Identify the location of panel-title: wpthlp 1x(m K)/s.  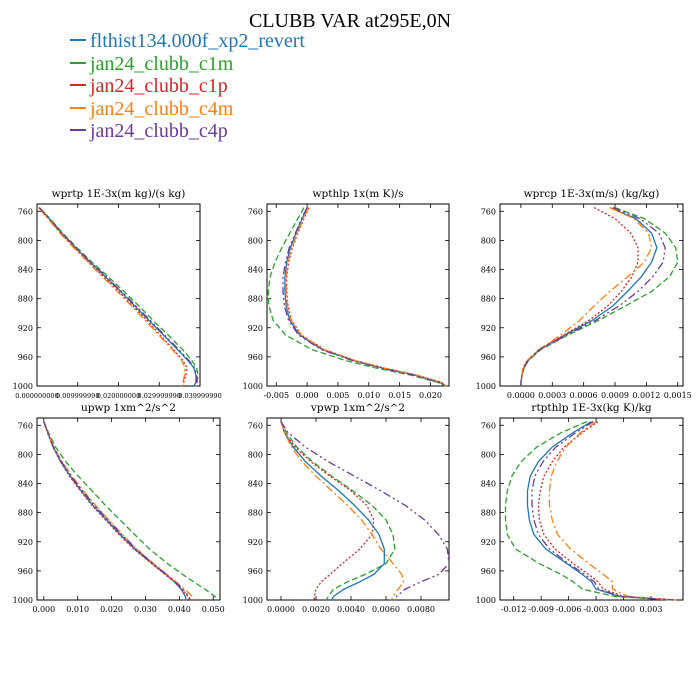
(358, 194).